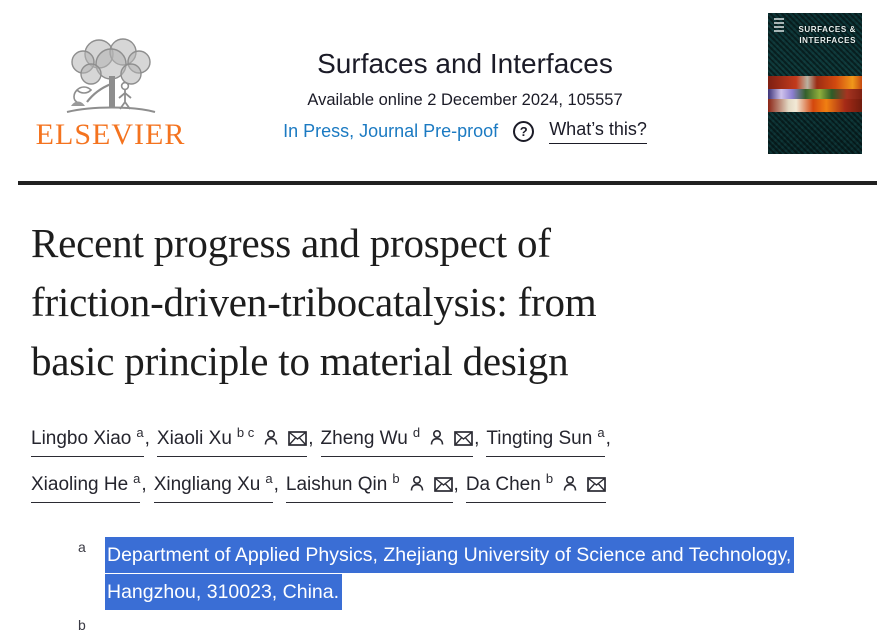 The width and height of the screenshot is (877, 638). What do you see at coordinates (458, 624) in the screenshot?
I see `affiliation-b-text` at bounding box center [458, 624].